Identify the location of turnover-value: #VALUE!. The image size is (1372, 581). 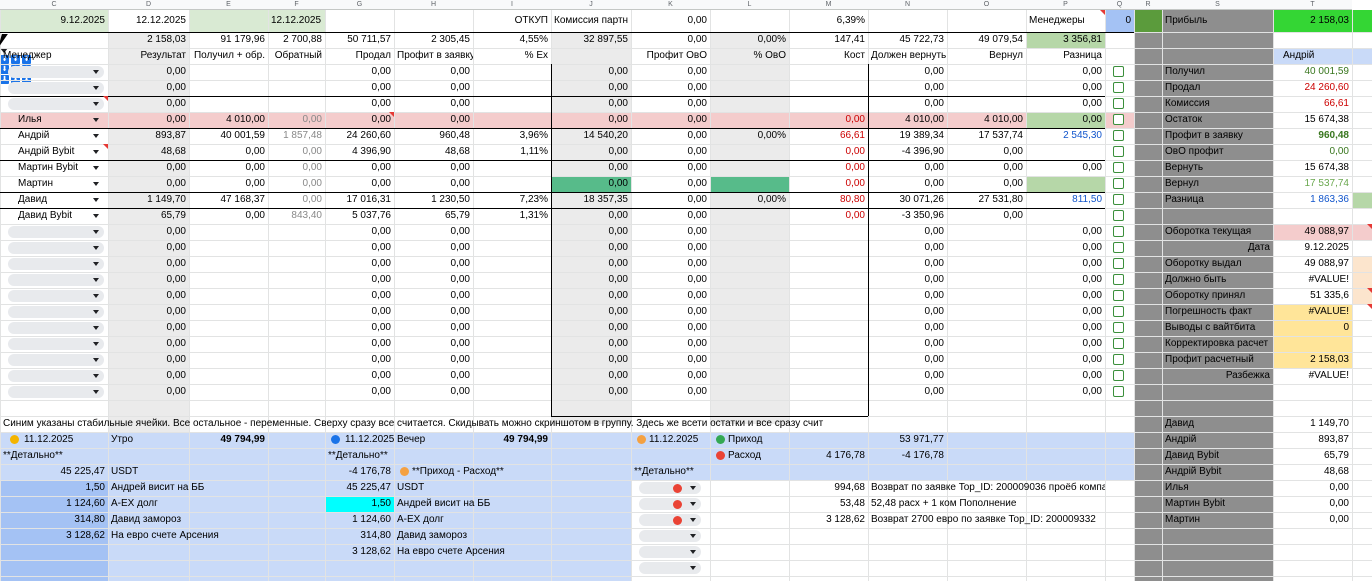
(1328, 279).